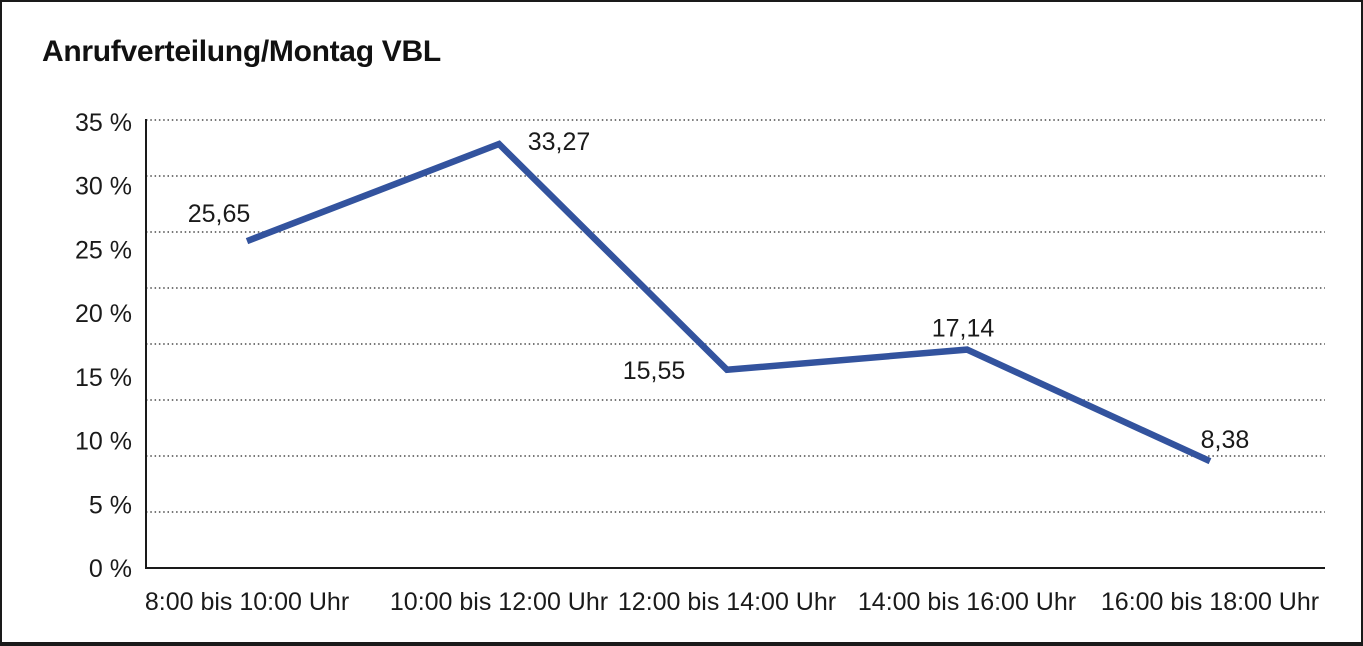  What do you see at coordinates (654, 371) in the screenshot?
I see `data-point-label: 15,55` at bounding box center [654, 371].